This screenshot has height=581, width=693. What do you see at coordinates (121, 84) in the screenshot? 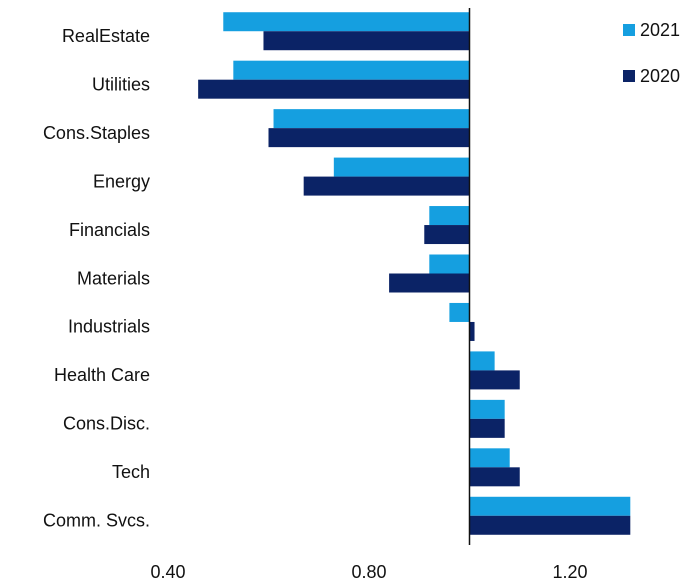
I see `category-label: Utilities` at bounding box center [121, 84].